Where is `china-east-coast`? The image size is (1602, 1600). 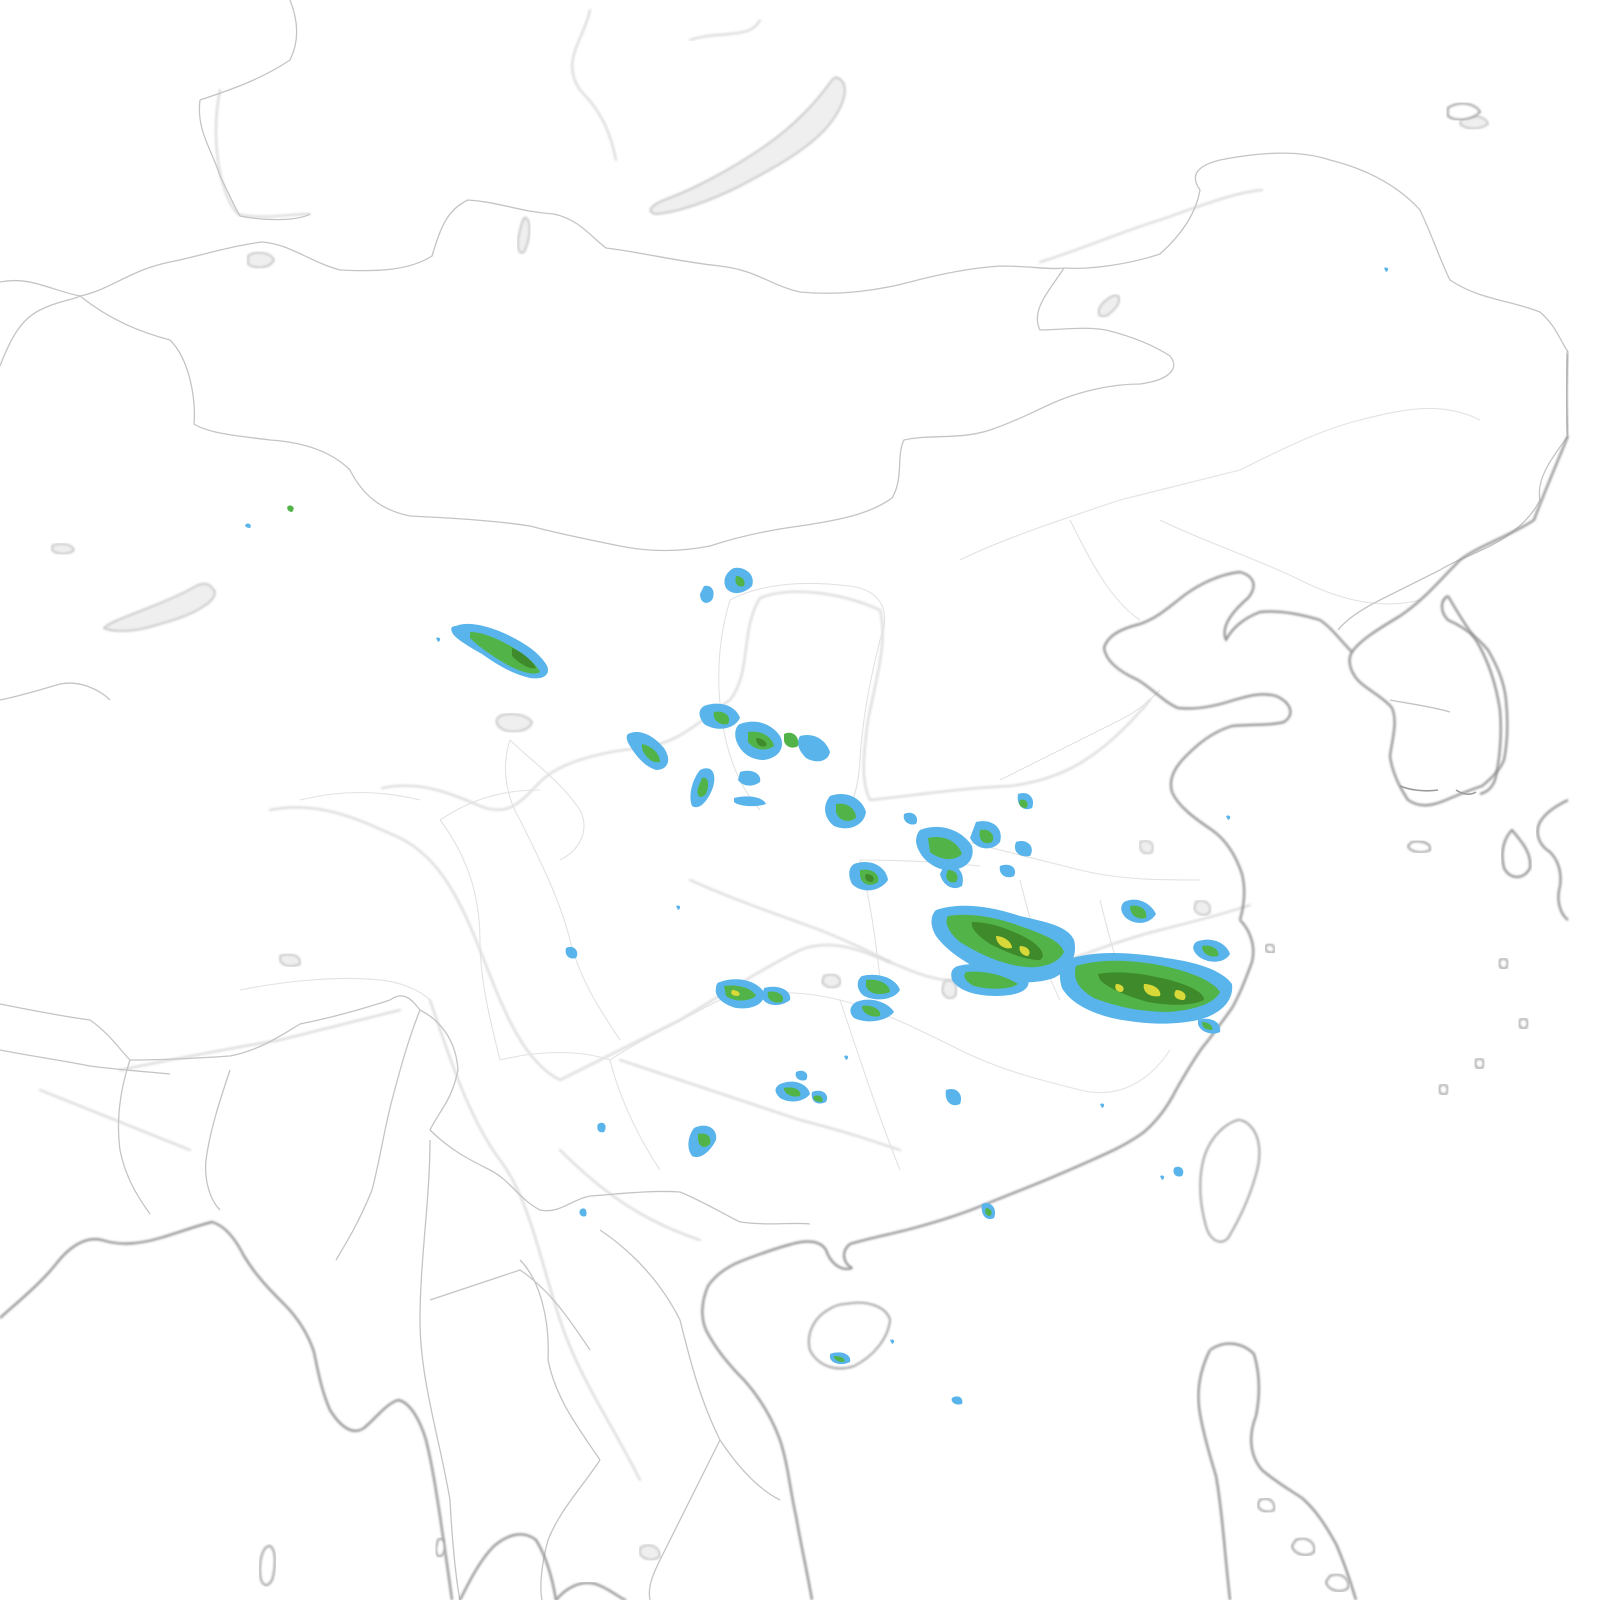 china-east-coast is located at coordinates (1459, 621).